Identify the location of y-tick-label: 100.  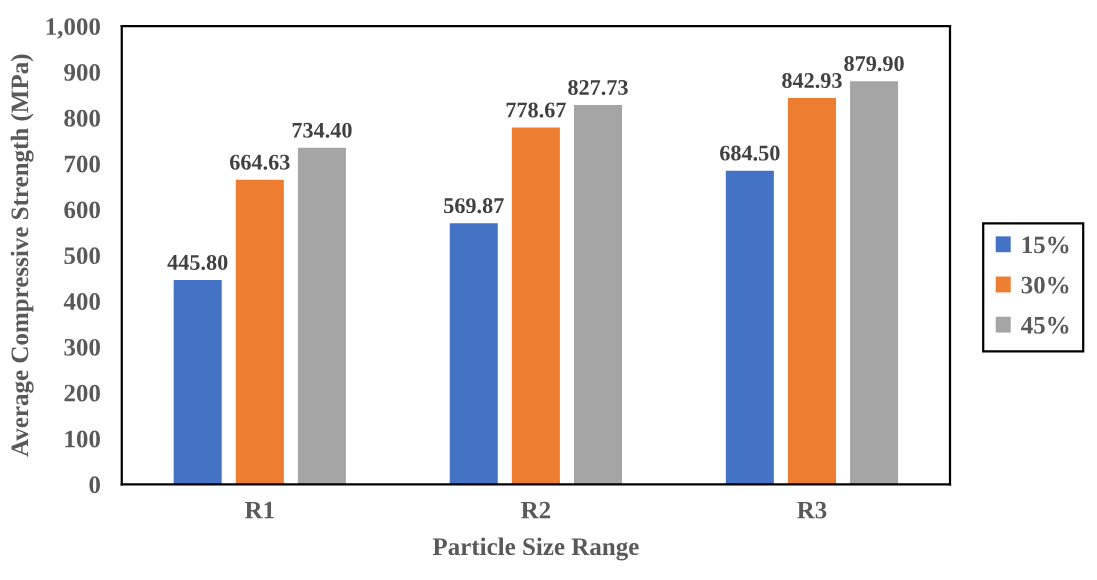
(82, 439).